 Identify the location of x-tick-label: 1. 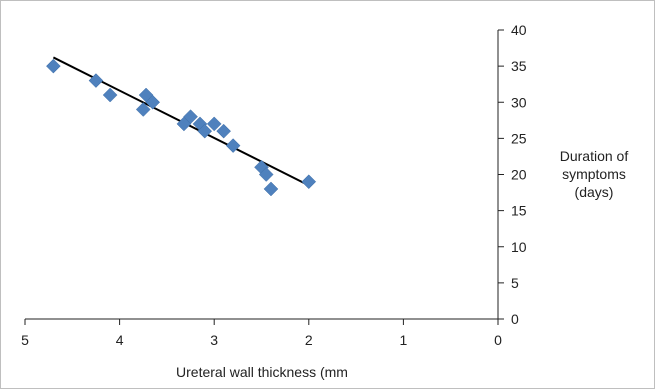
(404, 340).